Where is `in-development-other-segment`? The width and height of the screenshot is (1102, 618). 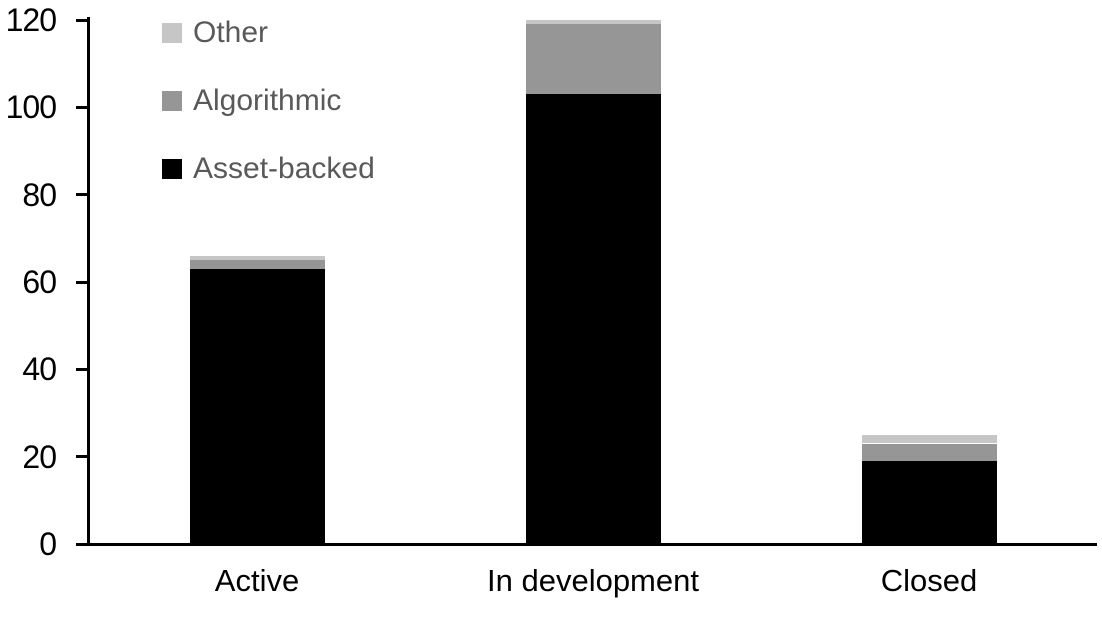 in-development-other-segment is located at coordinates (593, 22).